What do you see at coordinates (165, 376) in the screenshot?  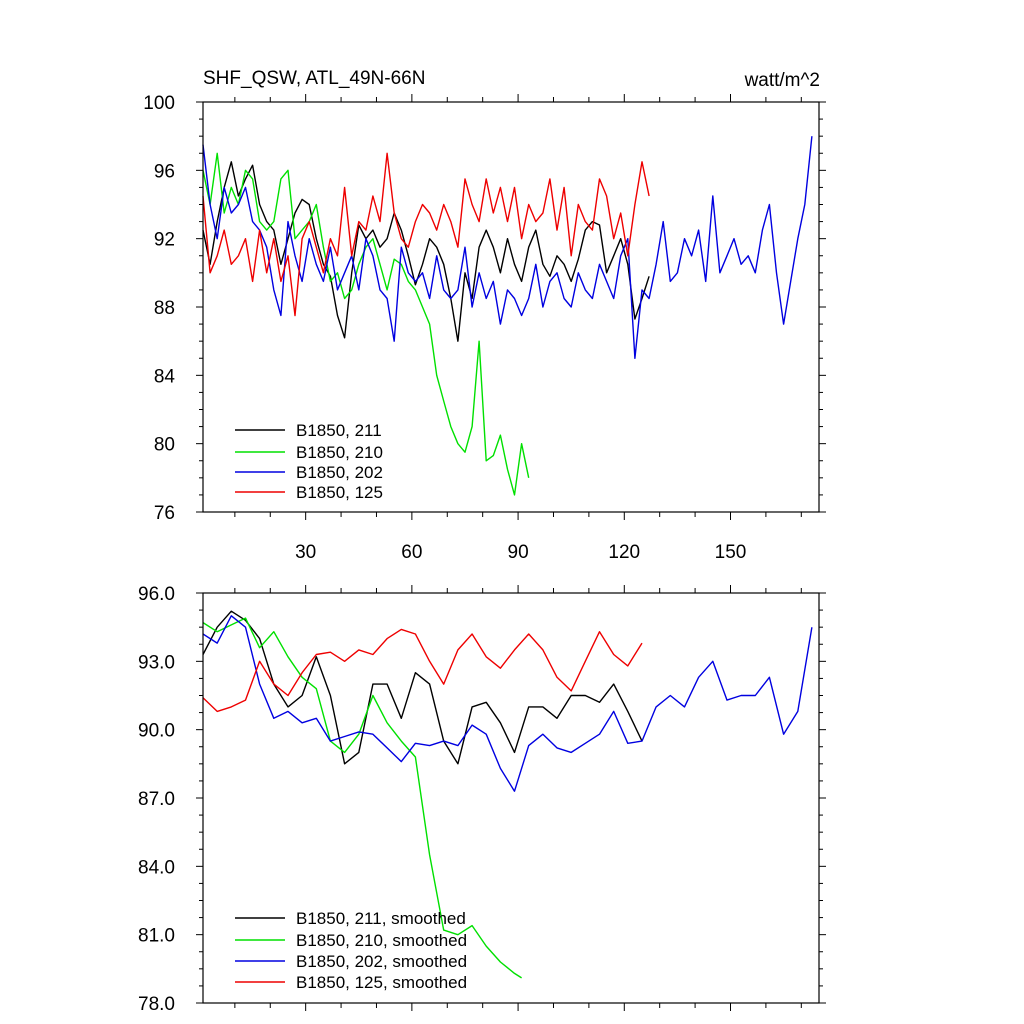 I see `top-y-tick-label: 84` at bounding box center [165, 376].